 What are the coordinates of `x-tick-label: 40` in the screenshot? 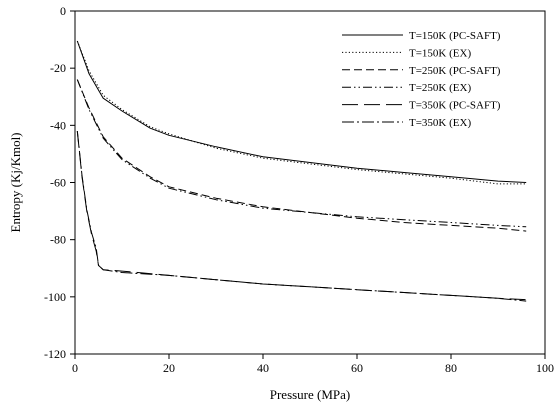 It's located at (263, 368).